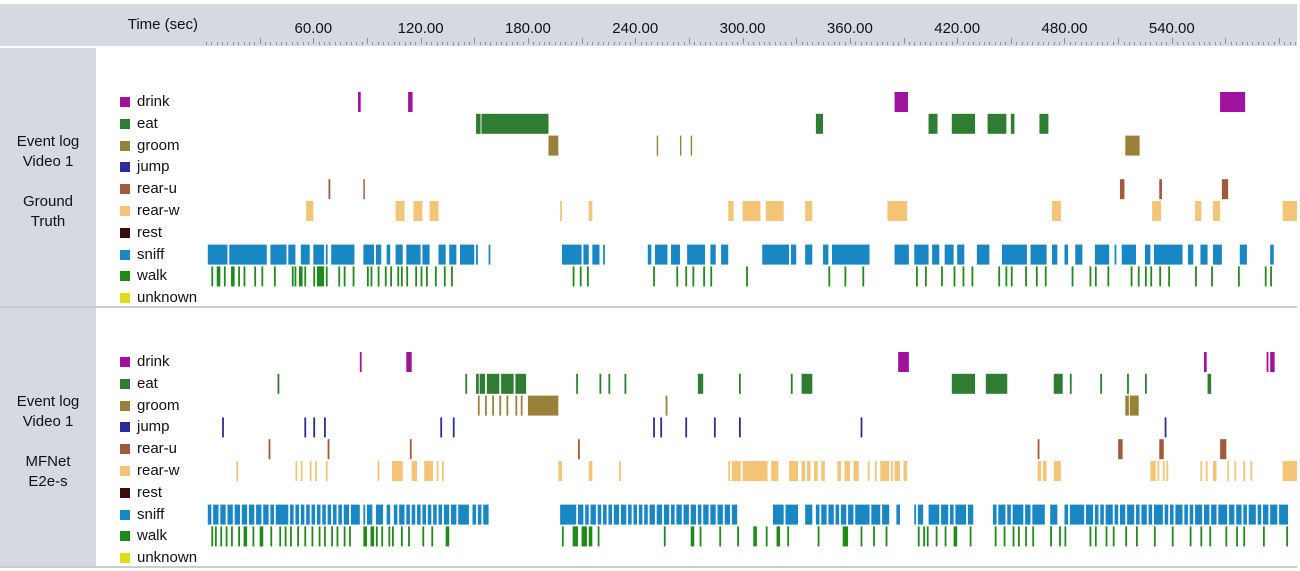 This screenshot has width=1300, height=571. What do you see at coordinates (680, 145) in the screenshot?
I see `event-bar-groom` at bounding box center [680, 145].